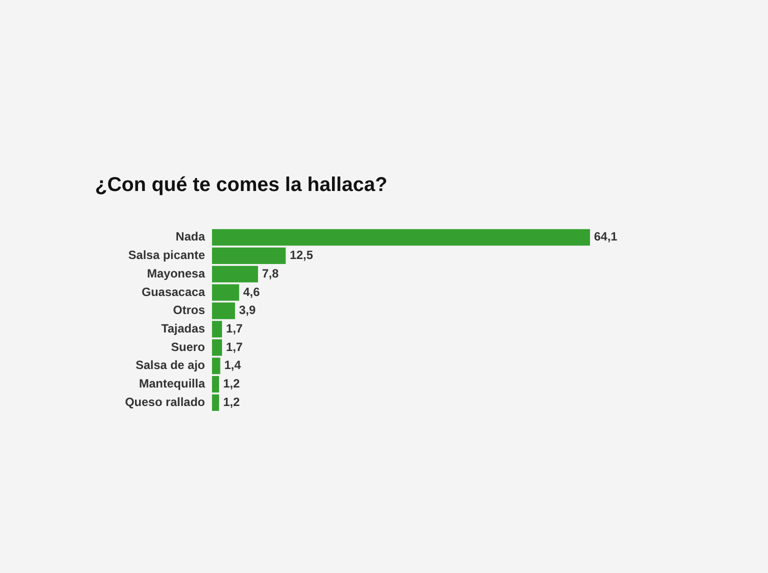  What do you see at coordinates (183, 328) in the screenshot?
I see `y-tick-label: Tajadas` at bounding box center [183, 328].